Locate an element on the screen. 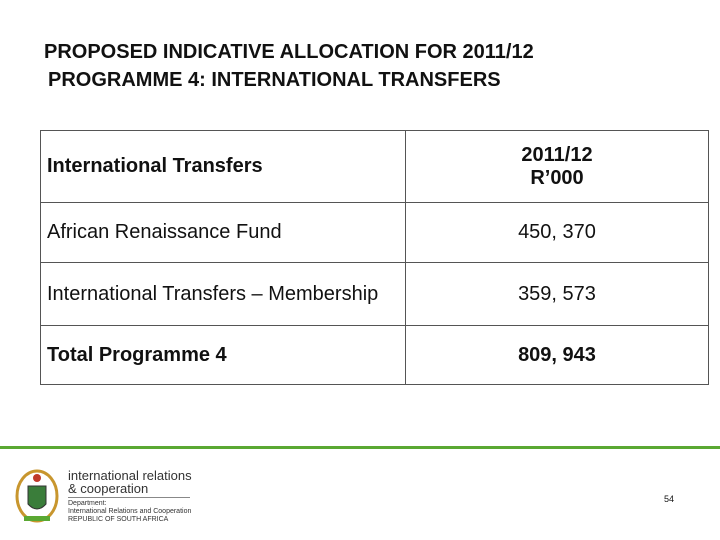 The image size is (720, 540). header-row: International Transfers 2011/12 R’000 is located at coordinates (374, 166).